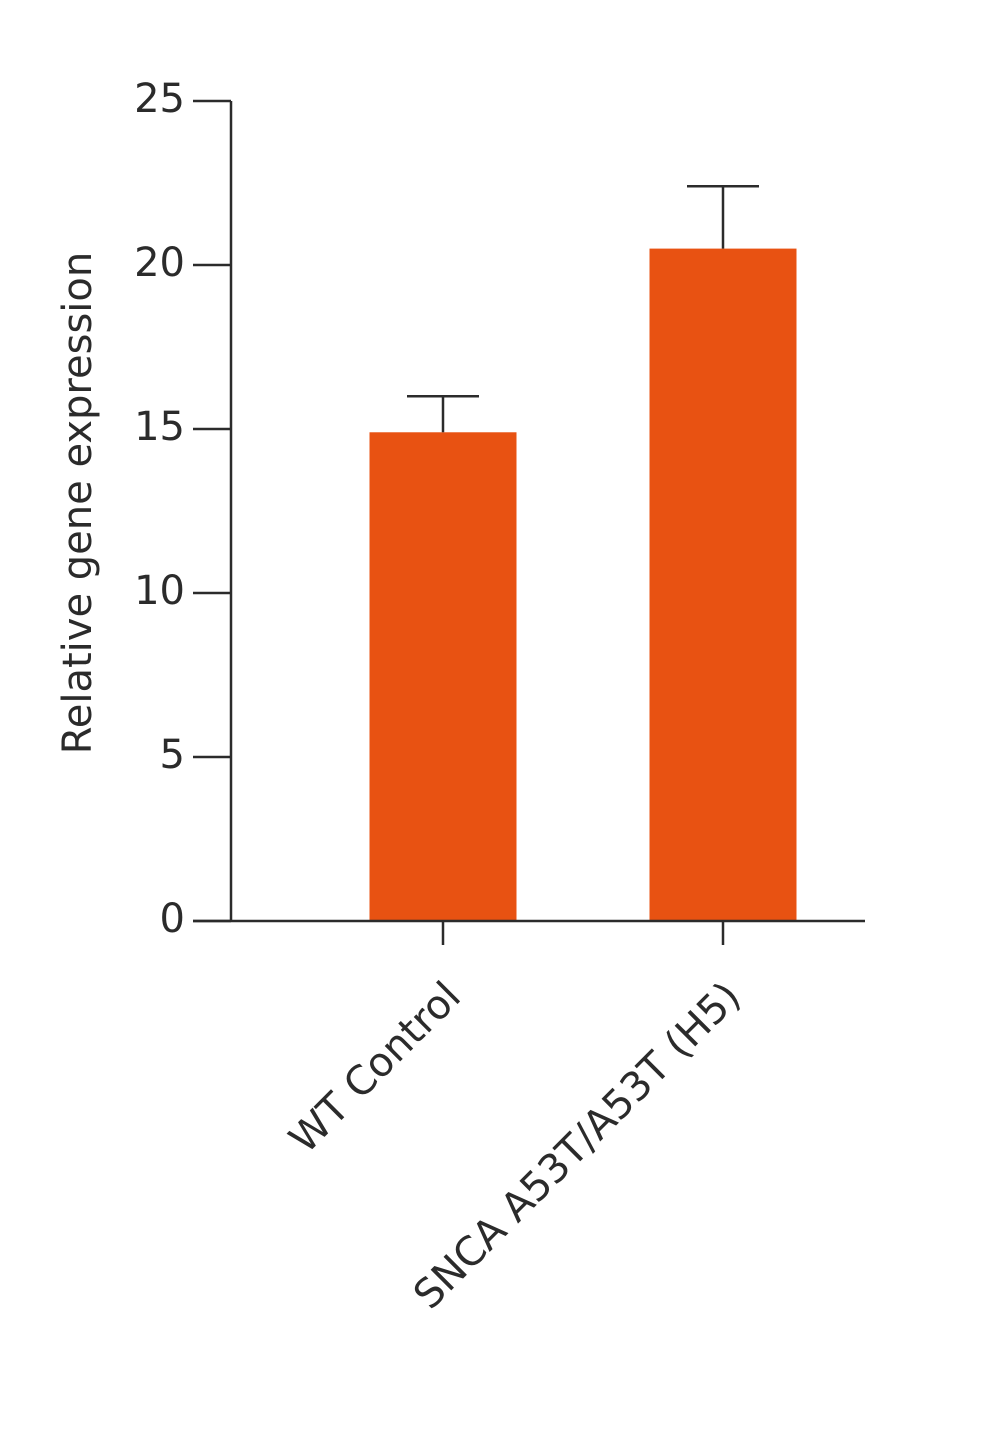 This screenshot has height=1430, width=1000. Describe the element at coordinates (159, 591) in the screenshot. I see `y-tick-label: 10` at that location.